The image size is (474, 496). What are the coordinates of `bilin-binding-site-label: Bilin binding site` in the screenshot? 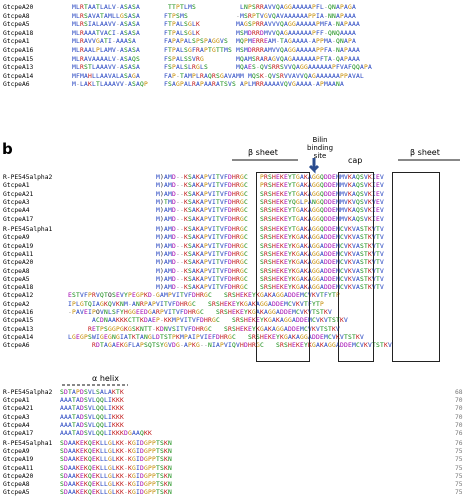 It's located at (320, 148).